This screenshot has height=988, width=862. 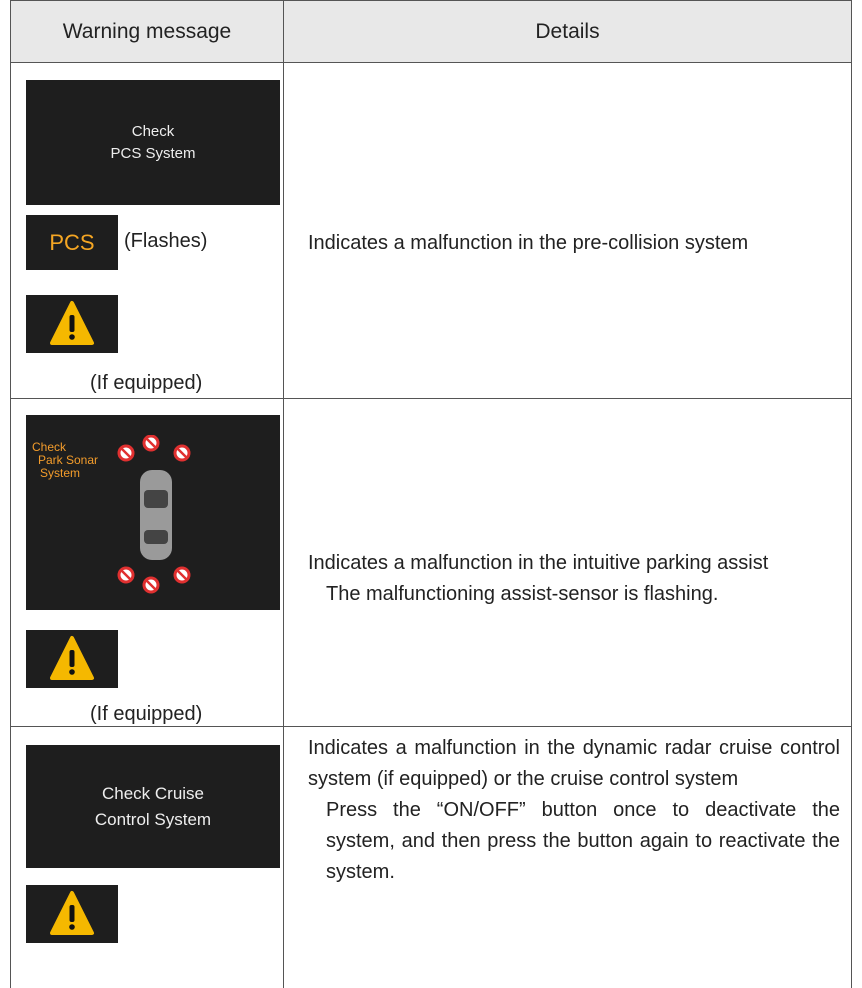 What do you see at coordinates (153, 806) in the screenshot?
I see `display-screen: Check Cruise Control System` at bounding box center [153, 806].